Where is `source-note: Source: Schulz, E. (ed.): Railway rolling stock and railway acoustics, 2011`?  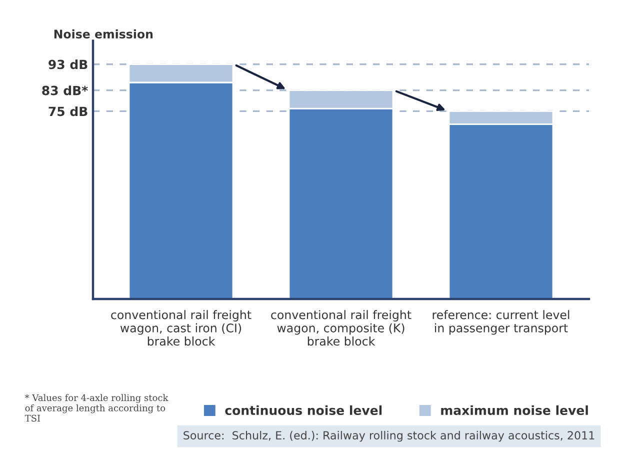
source-note: Source: Schulz, E. (ed.): Railway rolling stock and railway acoustics, 2011 is located at coordinates (389, 436).